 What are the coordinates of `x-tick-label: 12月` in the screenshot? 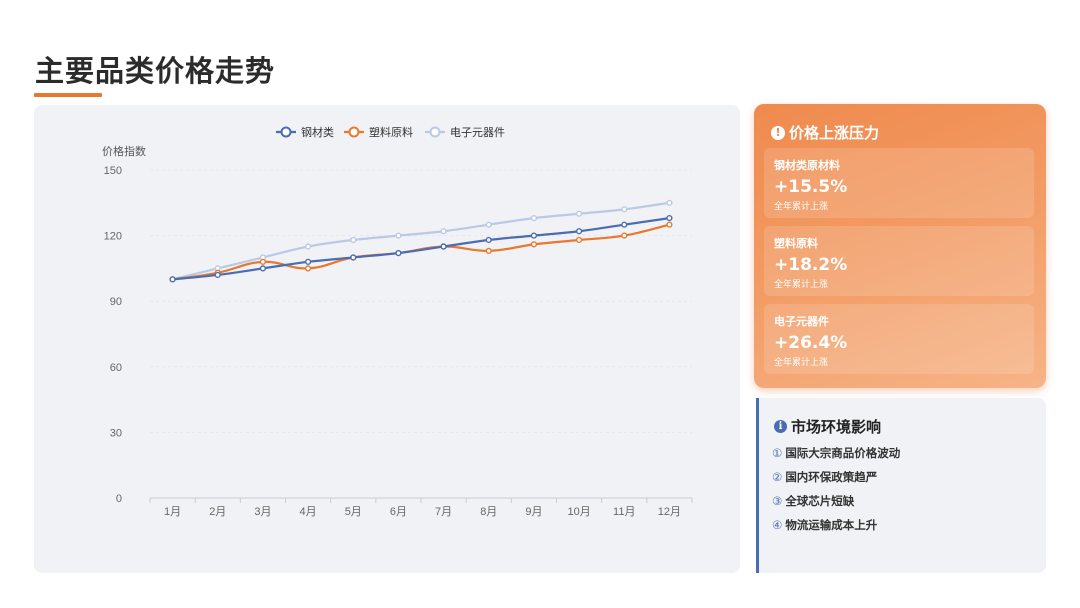 It's located at (669, 512).